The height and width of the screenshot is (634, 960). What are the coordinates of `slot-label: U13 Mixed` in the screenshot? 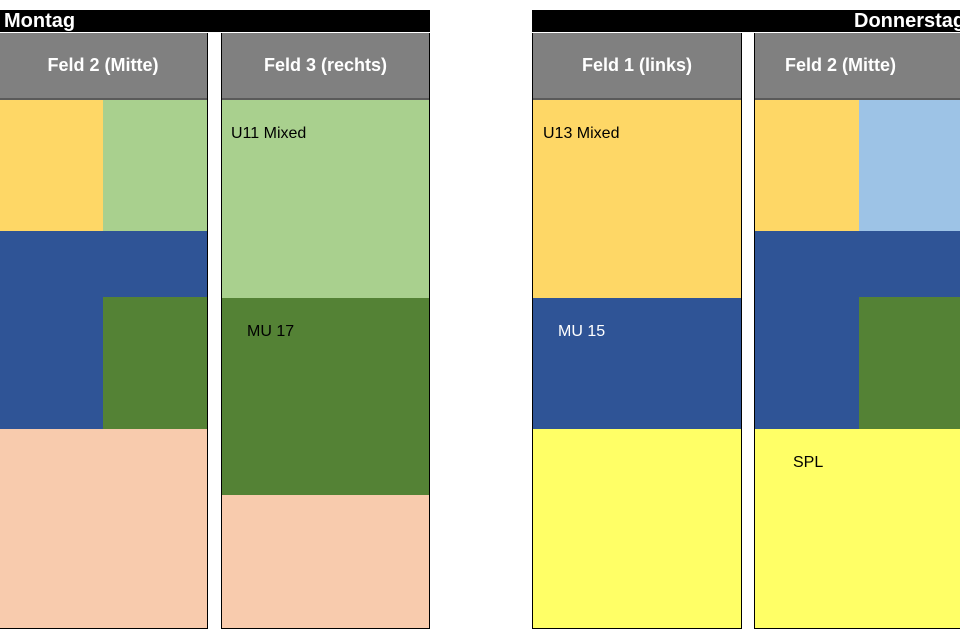 It's located at (581, 133).